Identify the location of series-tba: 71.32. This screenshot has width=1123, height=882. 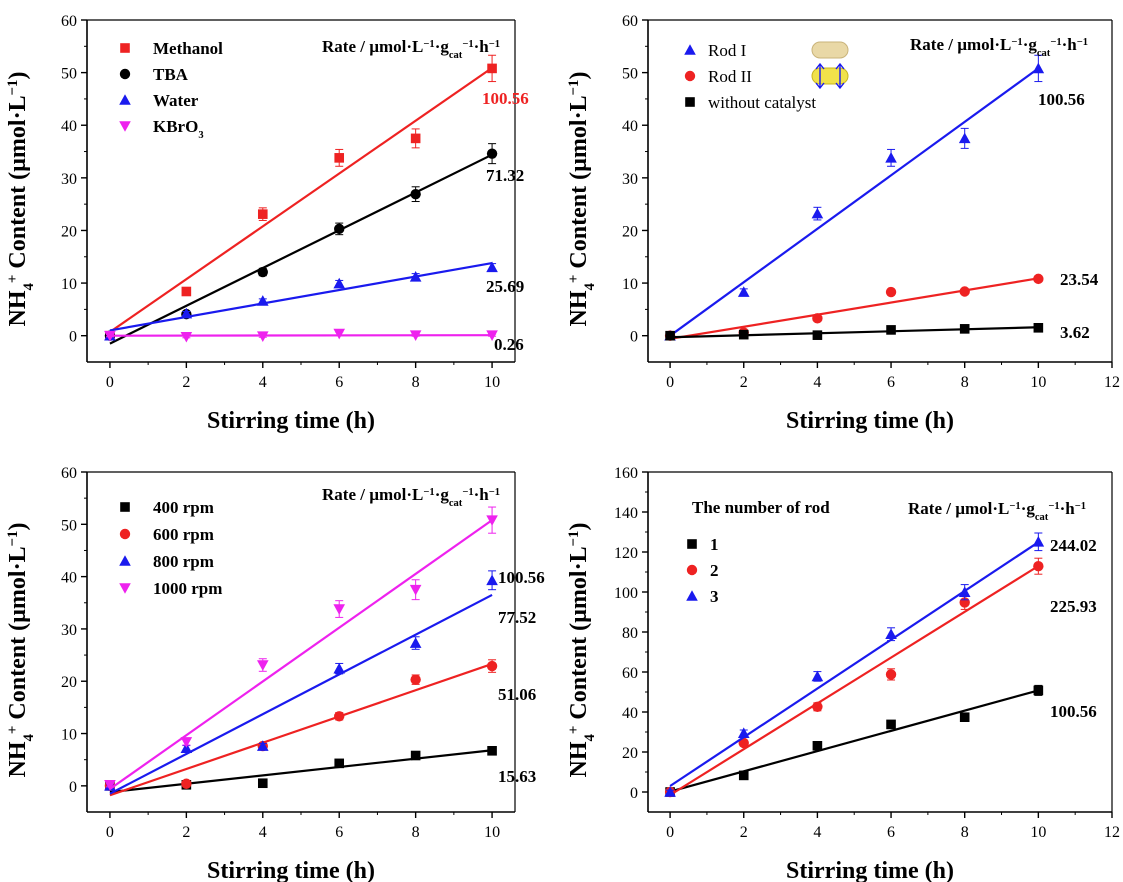
(314, 244).